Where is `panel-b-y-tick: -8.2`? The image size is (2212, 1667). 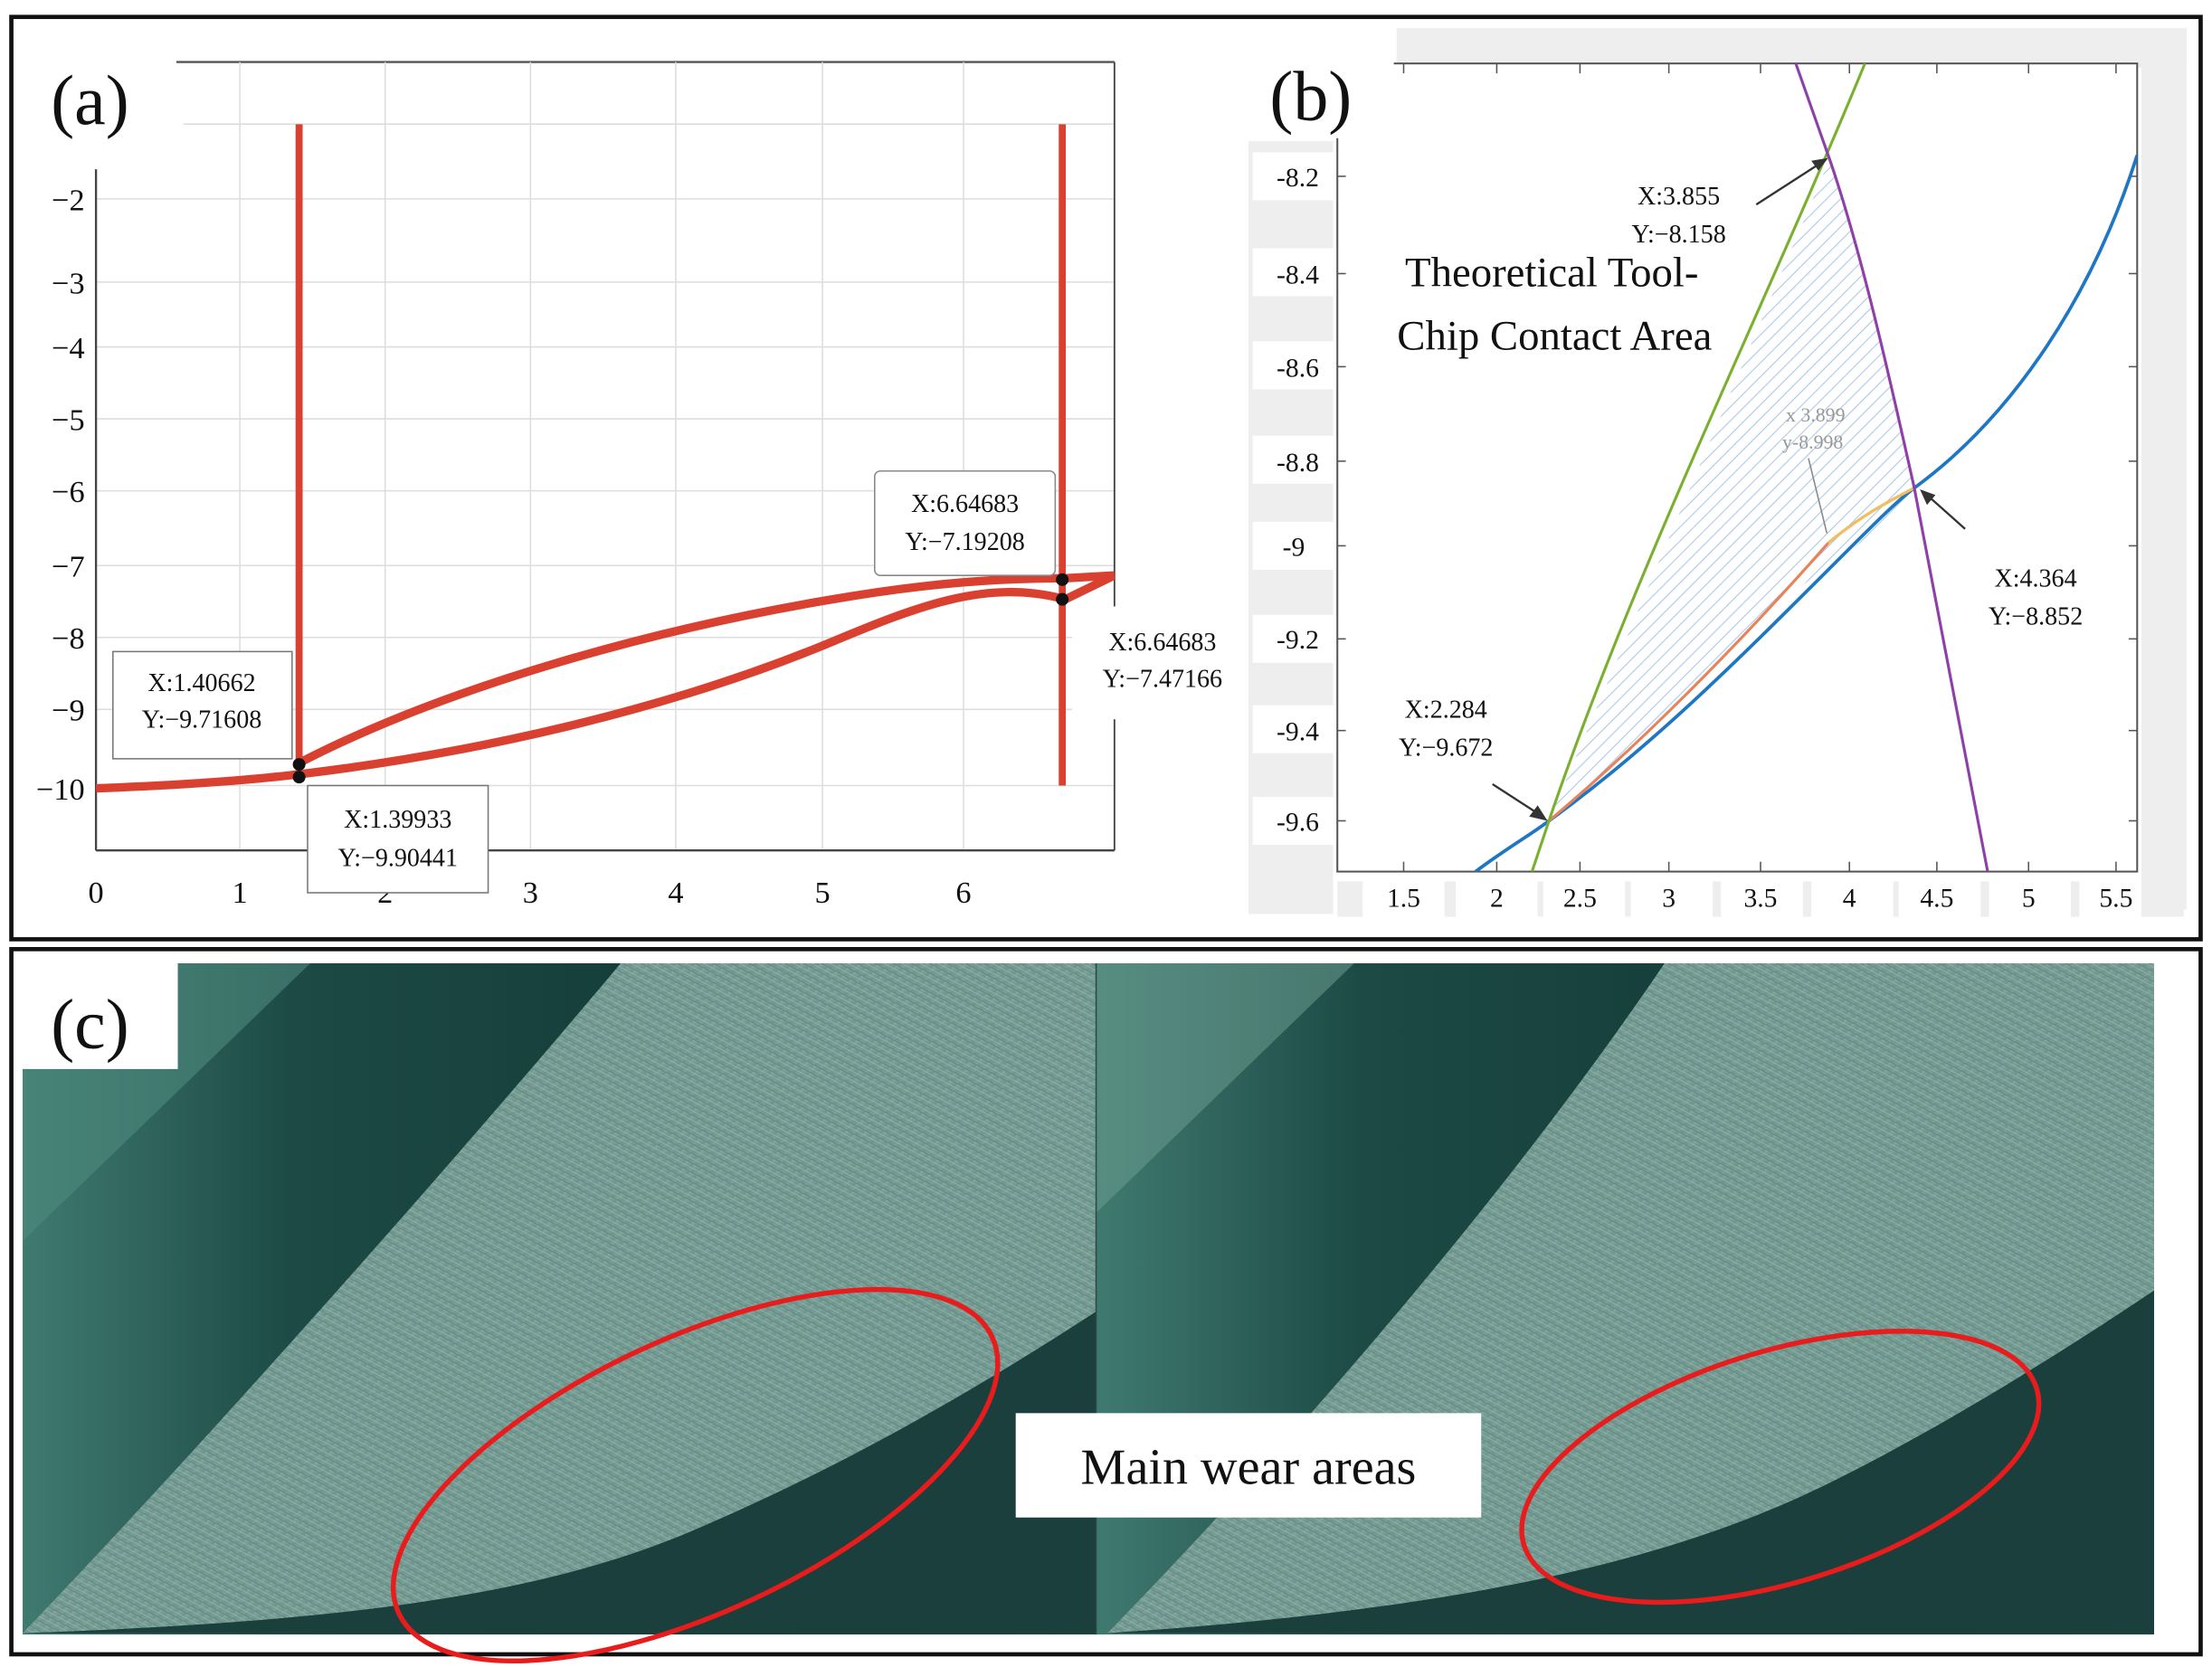
panel-b-y-tick: -8.2 is located at coordinates (1298, 178).